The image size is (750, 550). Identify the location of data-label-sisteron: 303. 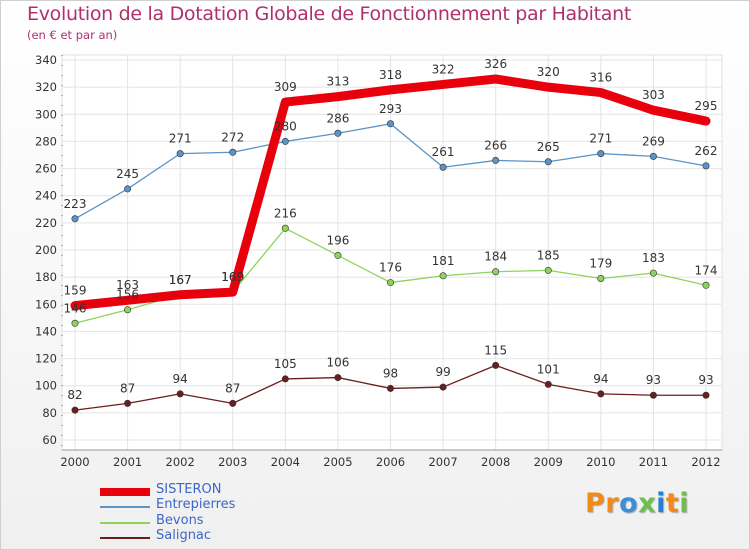
(653, 95).